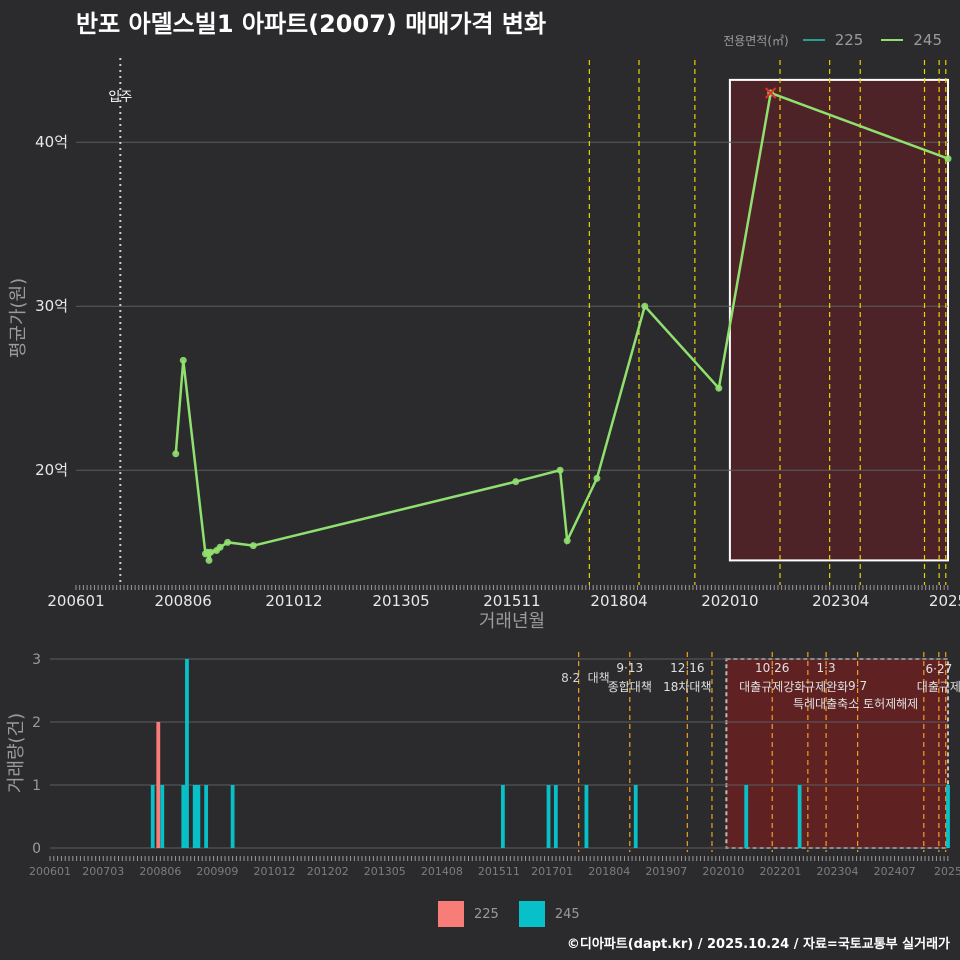  I want to click on policy-label-name: 특례대출축소 토허제해제, so click(855, 704).